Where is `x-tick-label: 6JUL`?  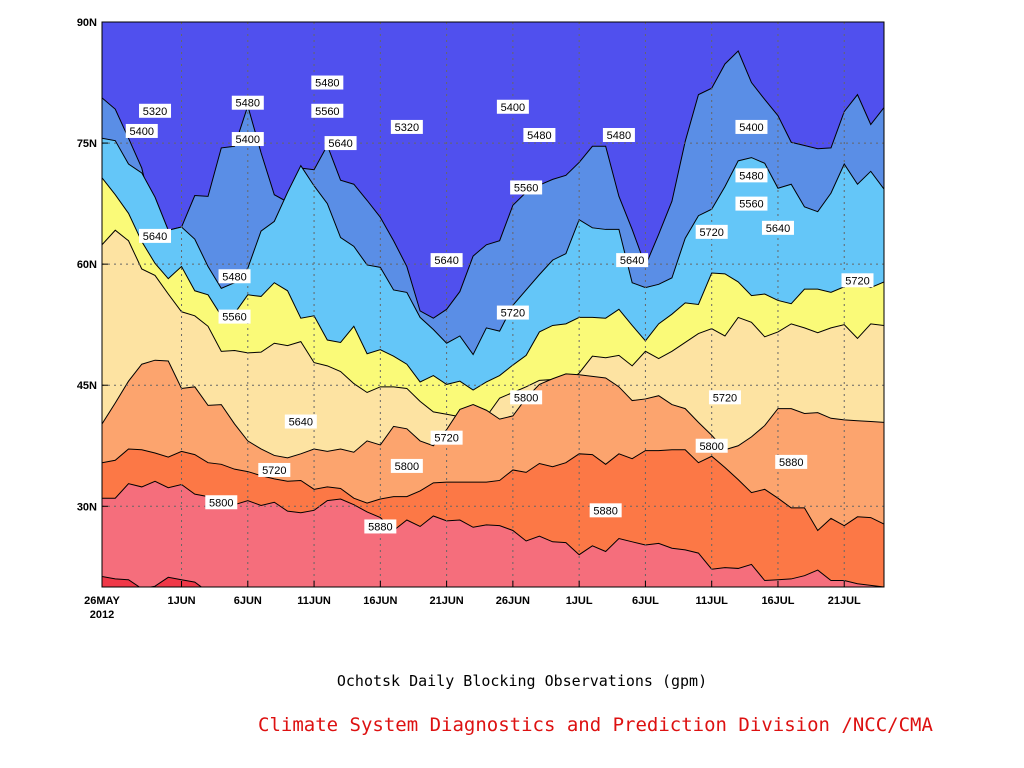
x-tick-label: 6JUL is located at coordinates (645, 601).